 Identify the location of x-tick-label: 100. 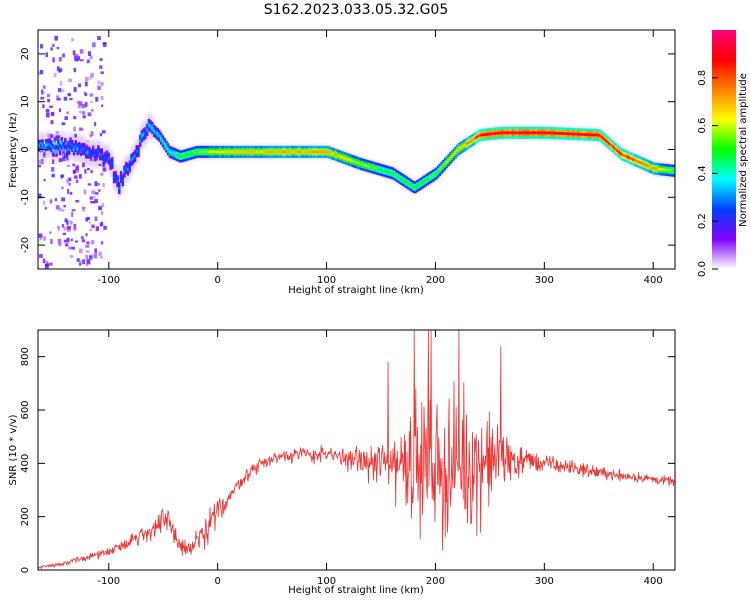
(326, 280).